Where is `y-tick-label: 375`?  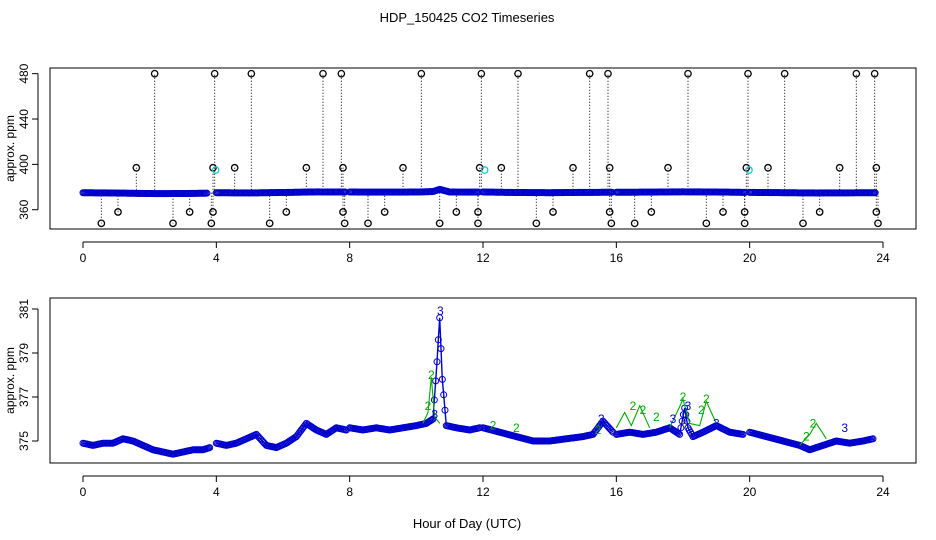 y-tick-label: 375 is located at coordinates (24, 441).